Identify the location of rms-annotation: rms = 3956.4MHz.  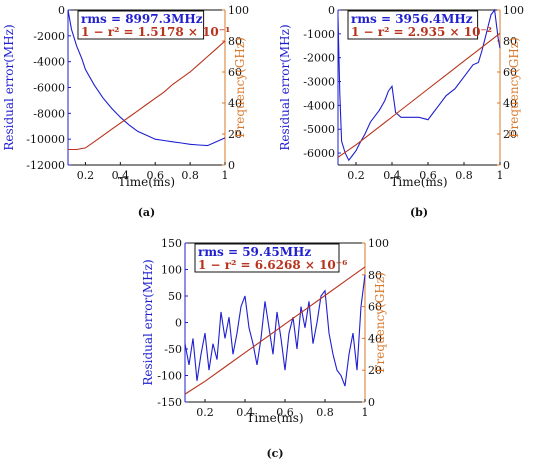
(412, 19).